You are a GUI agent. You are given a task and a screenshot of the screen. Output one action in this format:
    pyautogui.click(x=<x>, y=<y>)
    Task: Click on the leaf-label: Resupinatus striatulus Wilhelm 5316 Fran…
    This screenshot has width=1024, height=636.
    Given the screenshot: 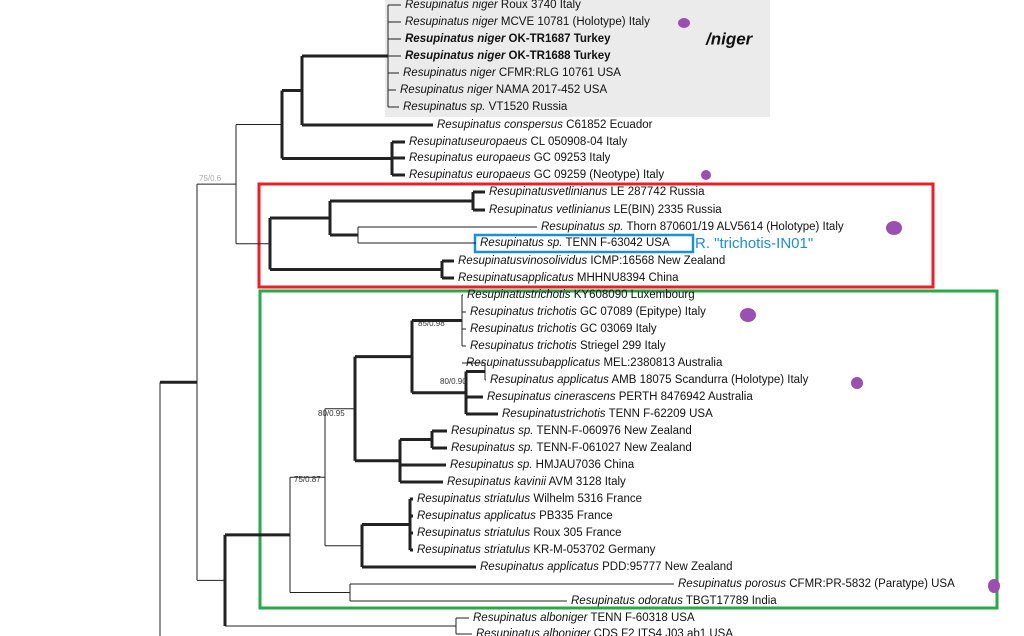 What is the action you would take?
    pyautogui.click(x=529, y=499)
    